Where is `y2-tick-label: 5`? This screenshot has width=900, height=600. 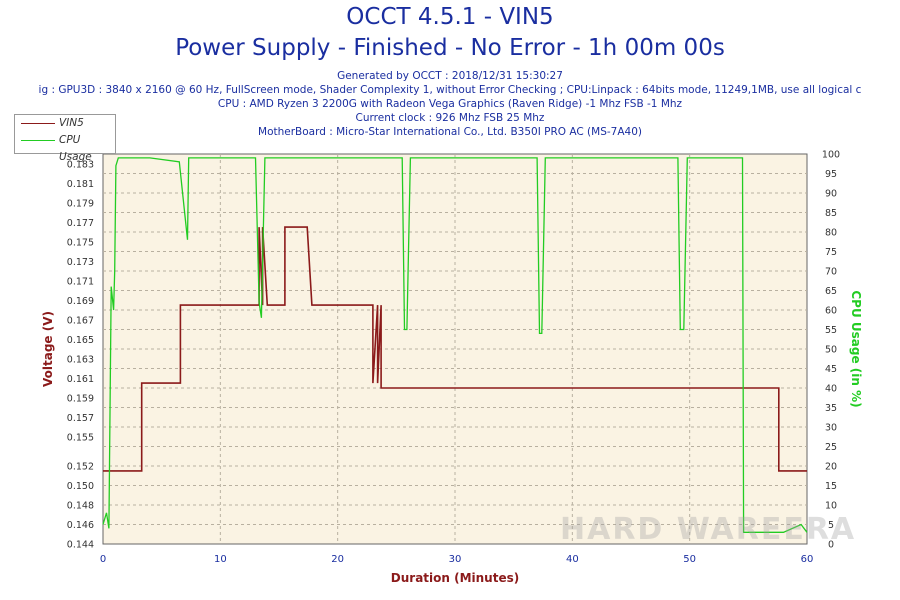 y2-tick-label: 5 is located at coordinates (831, 525).